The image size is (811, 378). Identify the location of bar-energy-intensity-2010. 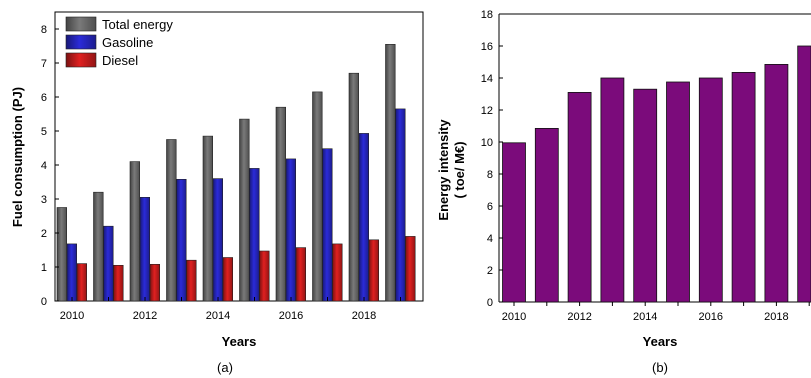
(514, 222).